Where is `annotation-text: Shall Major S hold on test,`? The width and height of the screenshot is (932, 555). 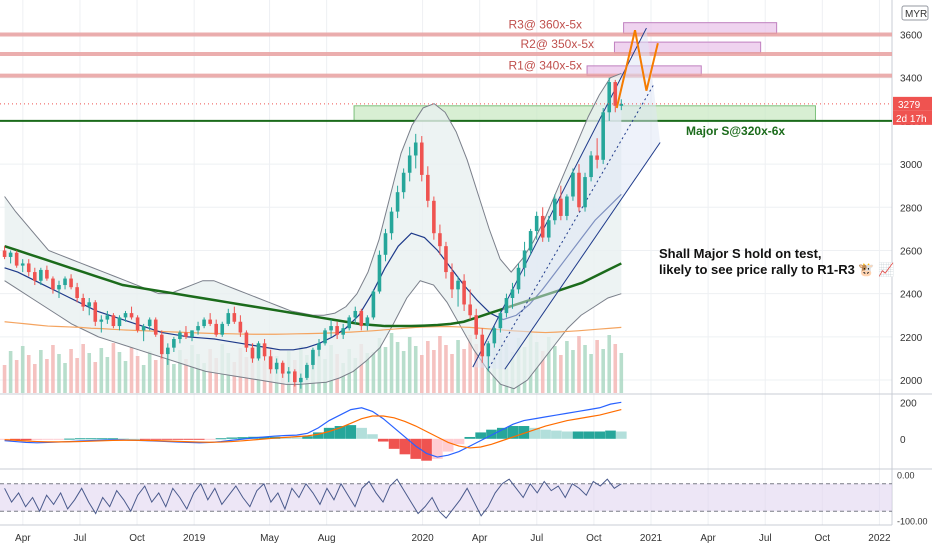
annotation-text: Shall Major S hold on test, is located at coordinates (740, 253).